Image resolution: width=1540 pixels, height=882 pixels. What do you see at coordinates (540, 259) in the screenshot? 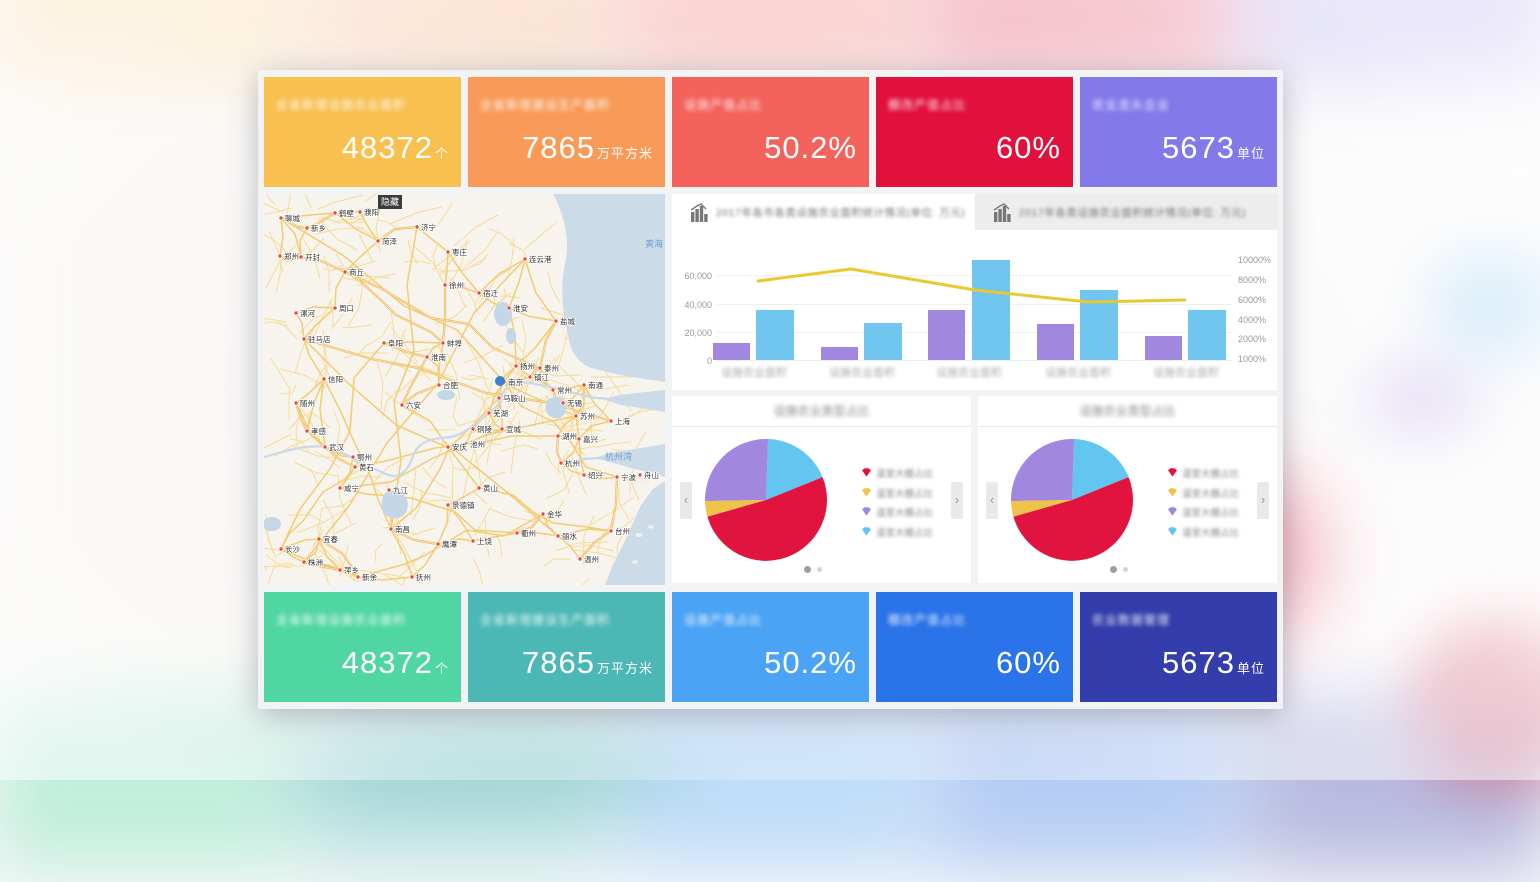
I see `svg-text: 连云港` at bounding box center [540, 259].